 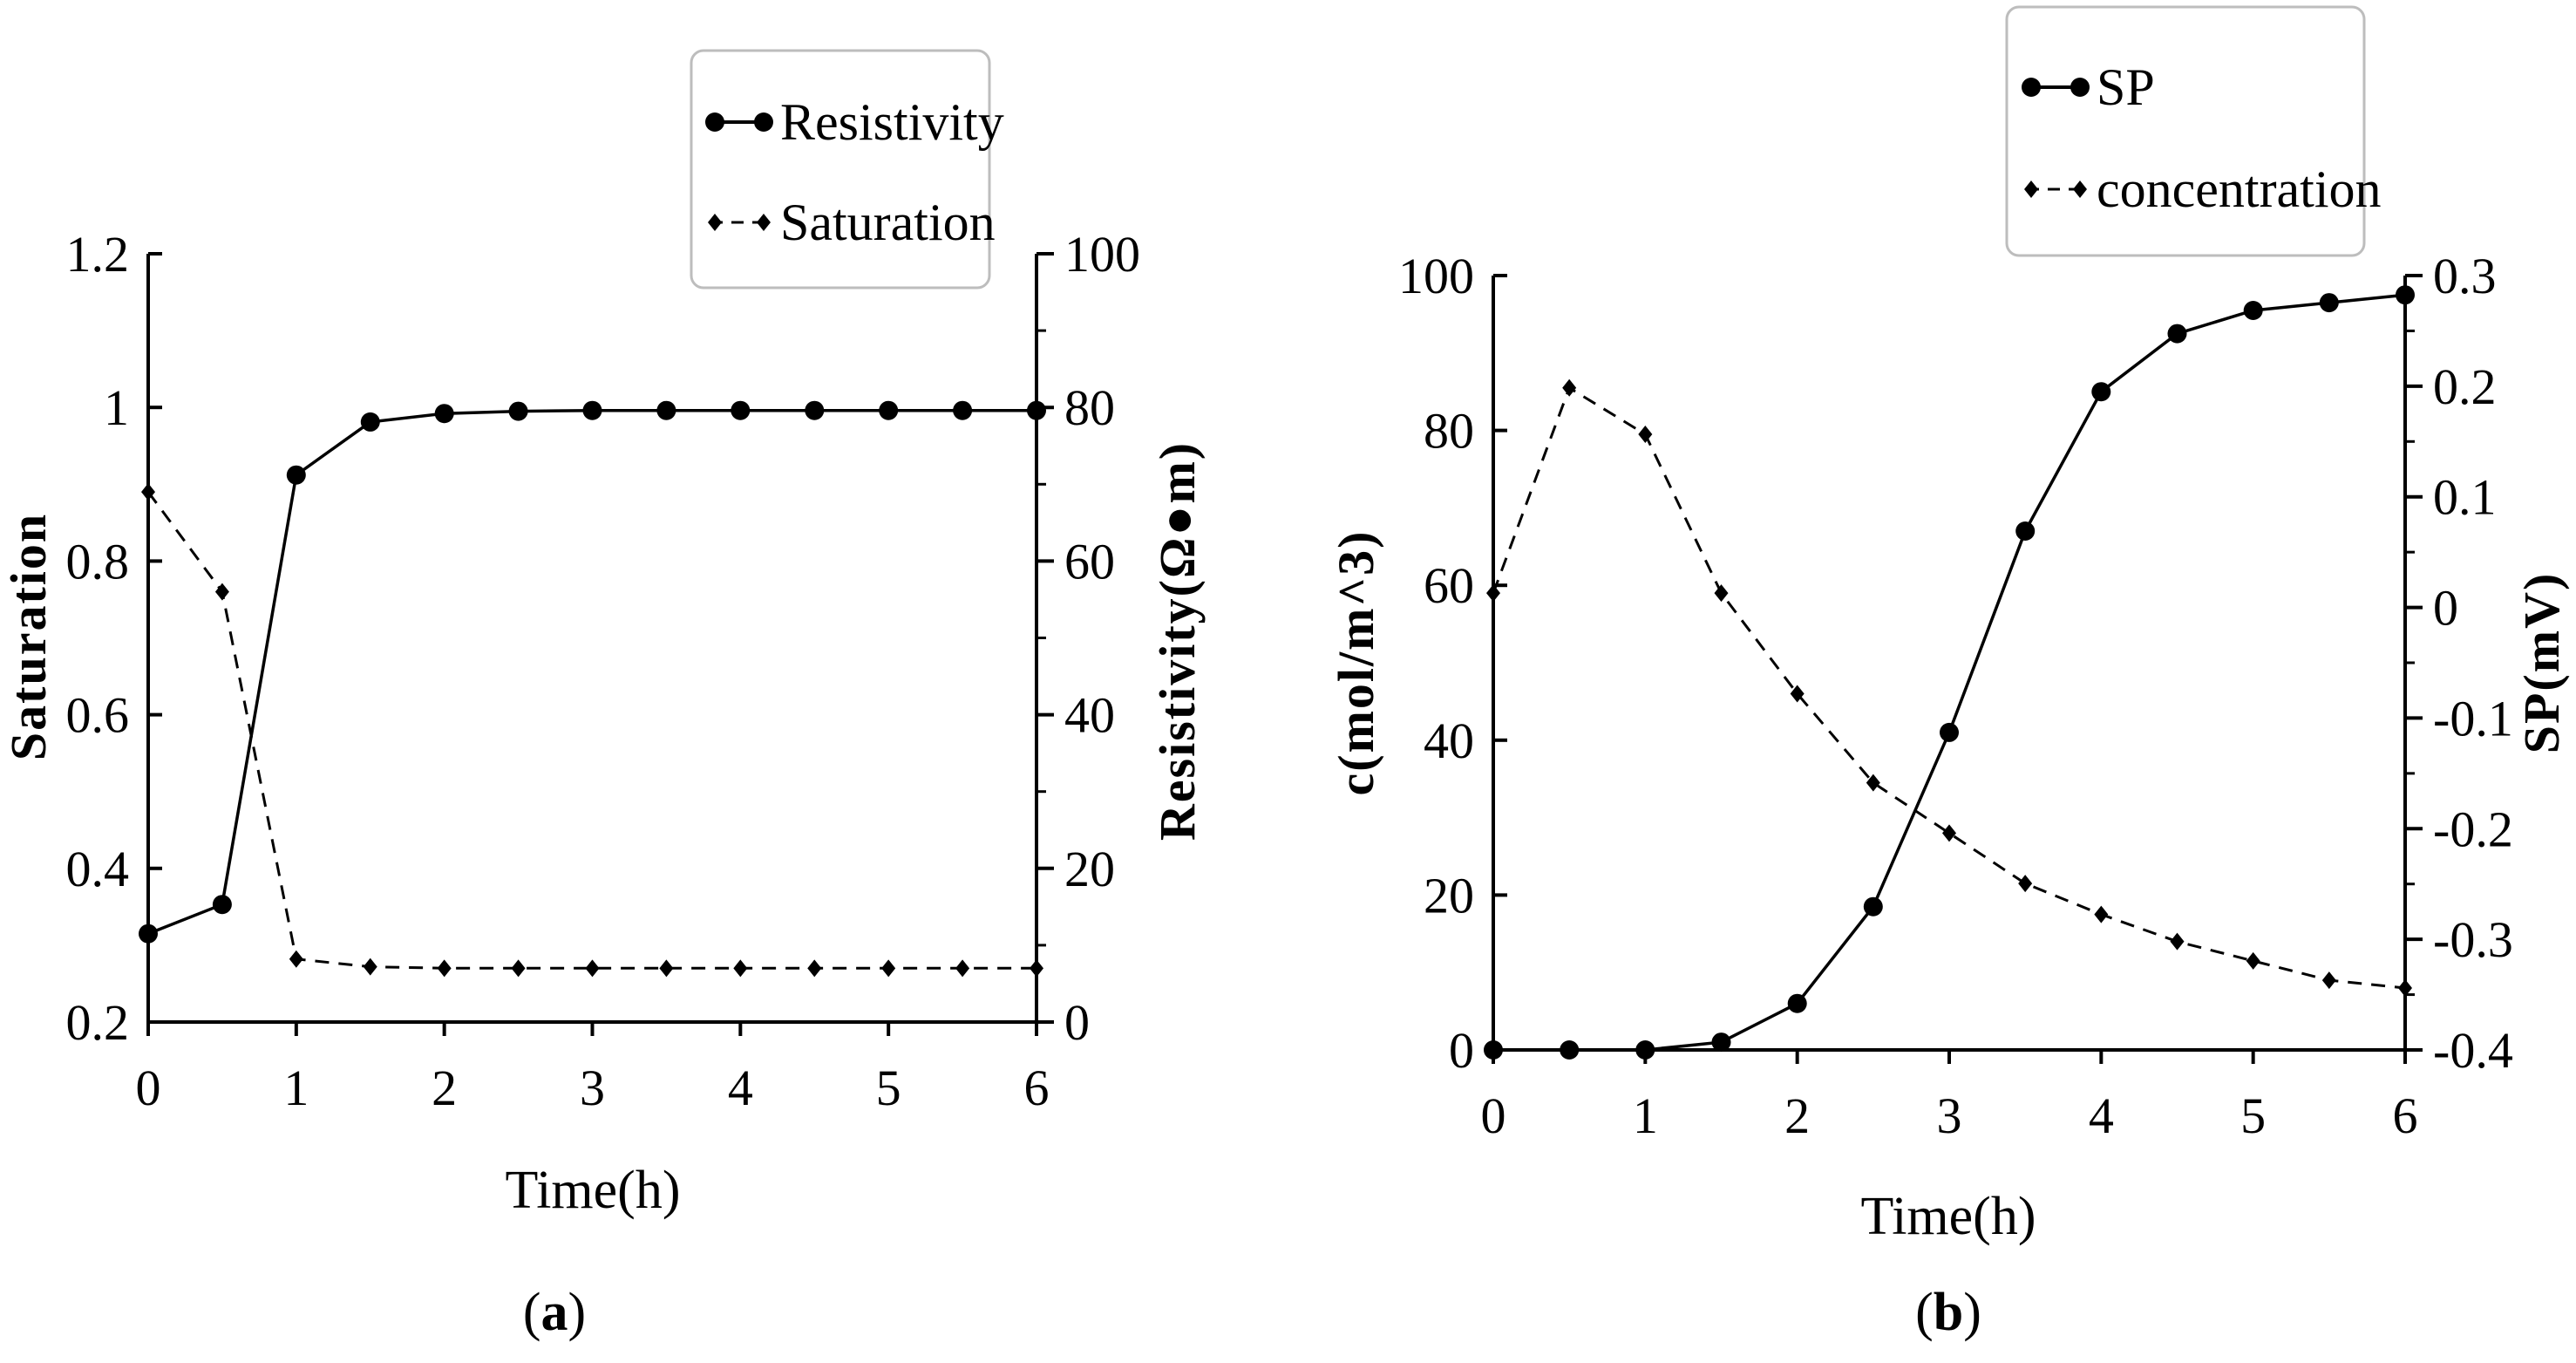 What do you see at coordinates (28, 636) in the screenshot?
I see `left-y-axis-title: Saturation` at bounding box center [28, 636].